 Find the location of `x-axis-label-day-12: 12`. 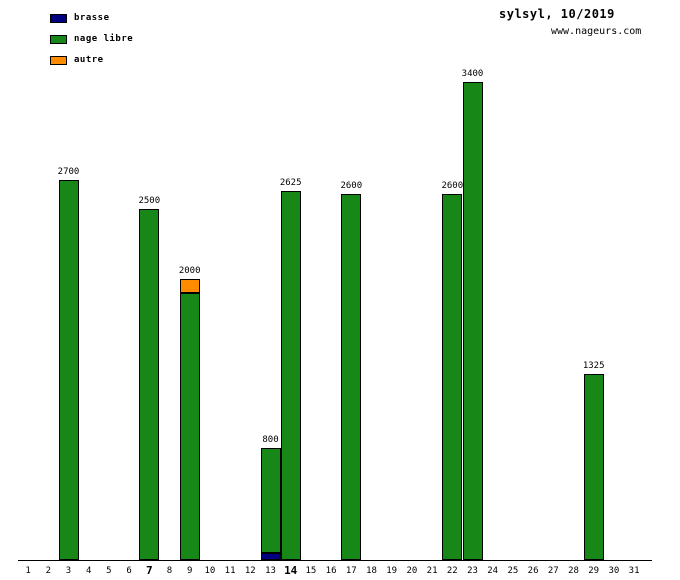

x-axis-label-day-12: 12 is located at coordinates (250, 571).